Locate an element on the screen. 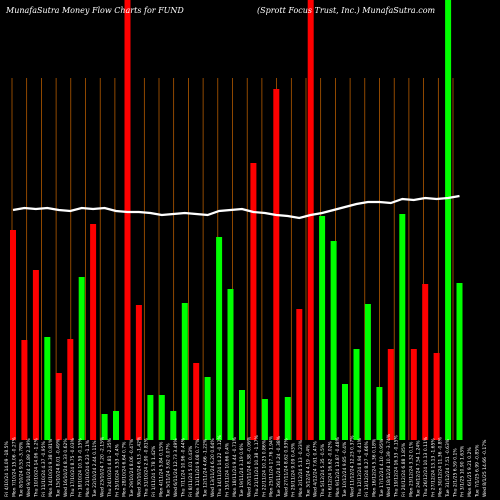 The image size is (500, 500). x-tick-label: Wed 11/12/24 12.23 0.37% is located at coordinates (352, 466).